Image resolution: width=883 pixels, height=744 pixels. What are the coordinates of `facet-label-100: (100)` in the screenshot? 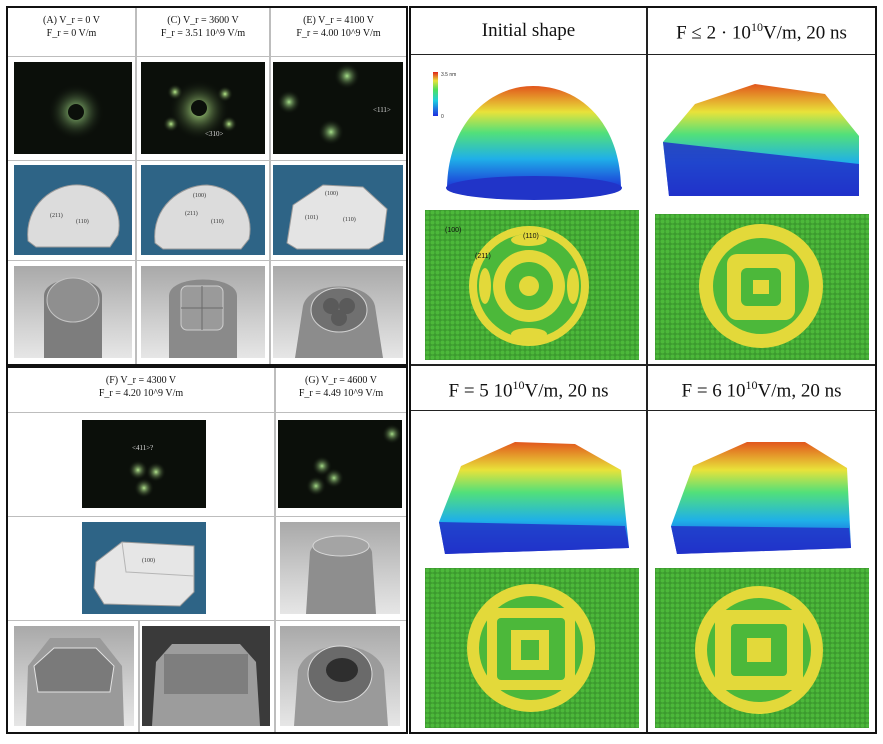 It's located at (453, 230).